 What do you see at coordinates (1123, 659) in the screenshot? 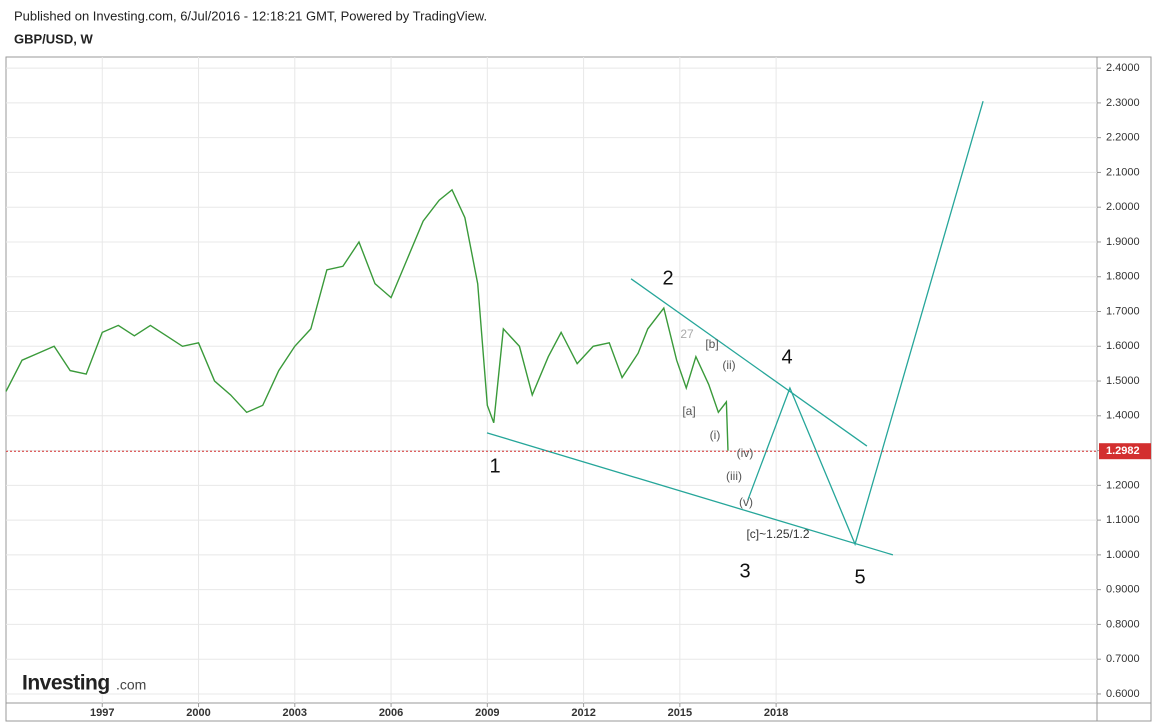
I see `y-tick-label: 0.7000` at bounding box center [1123, 659].